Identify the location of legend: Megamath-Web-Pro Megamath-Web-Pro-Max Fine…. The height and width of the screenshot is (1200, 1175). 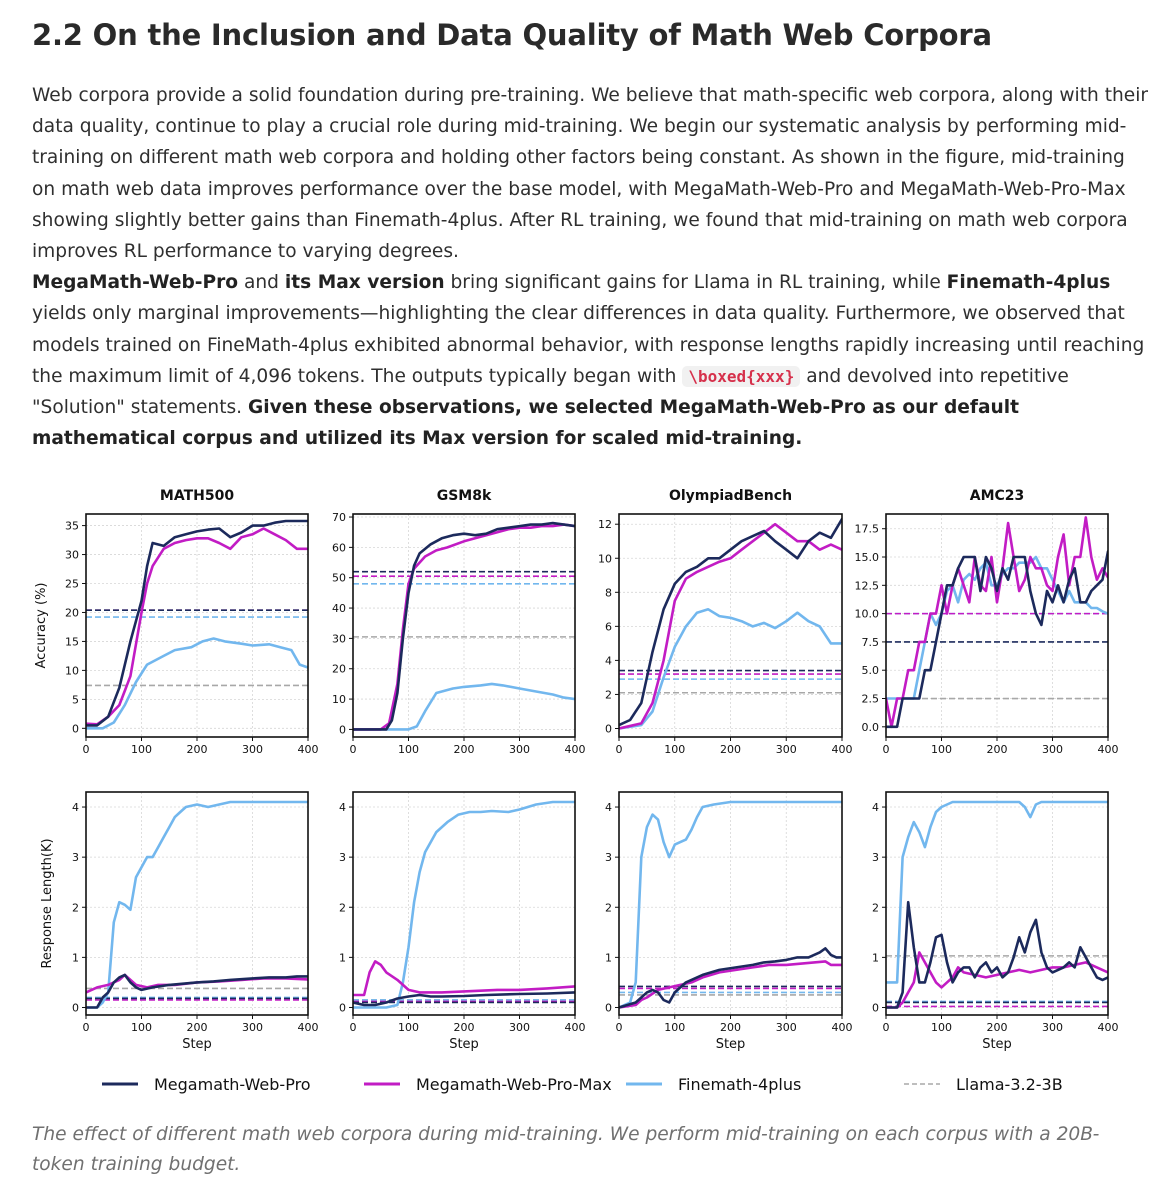
(582, 1084).